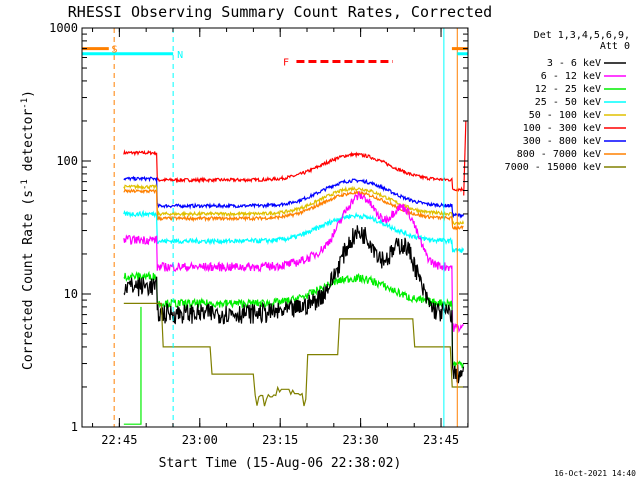  I want to click on saa-label: S, so click(114, 50).